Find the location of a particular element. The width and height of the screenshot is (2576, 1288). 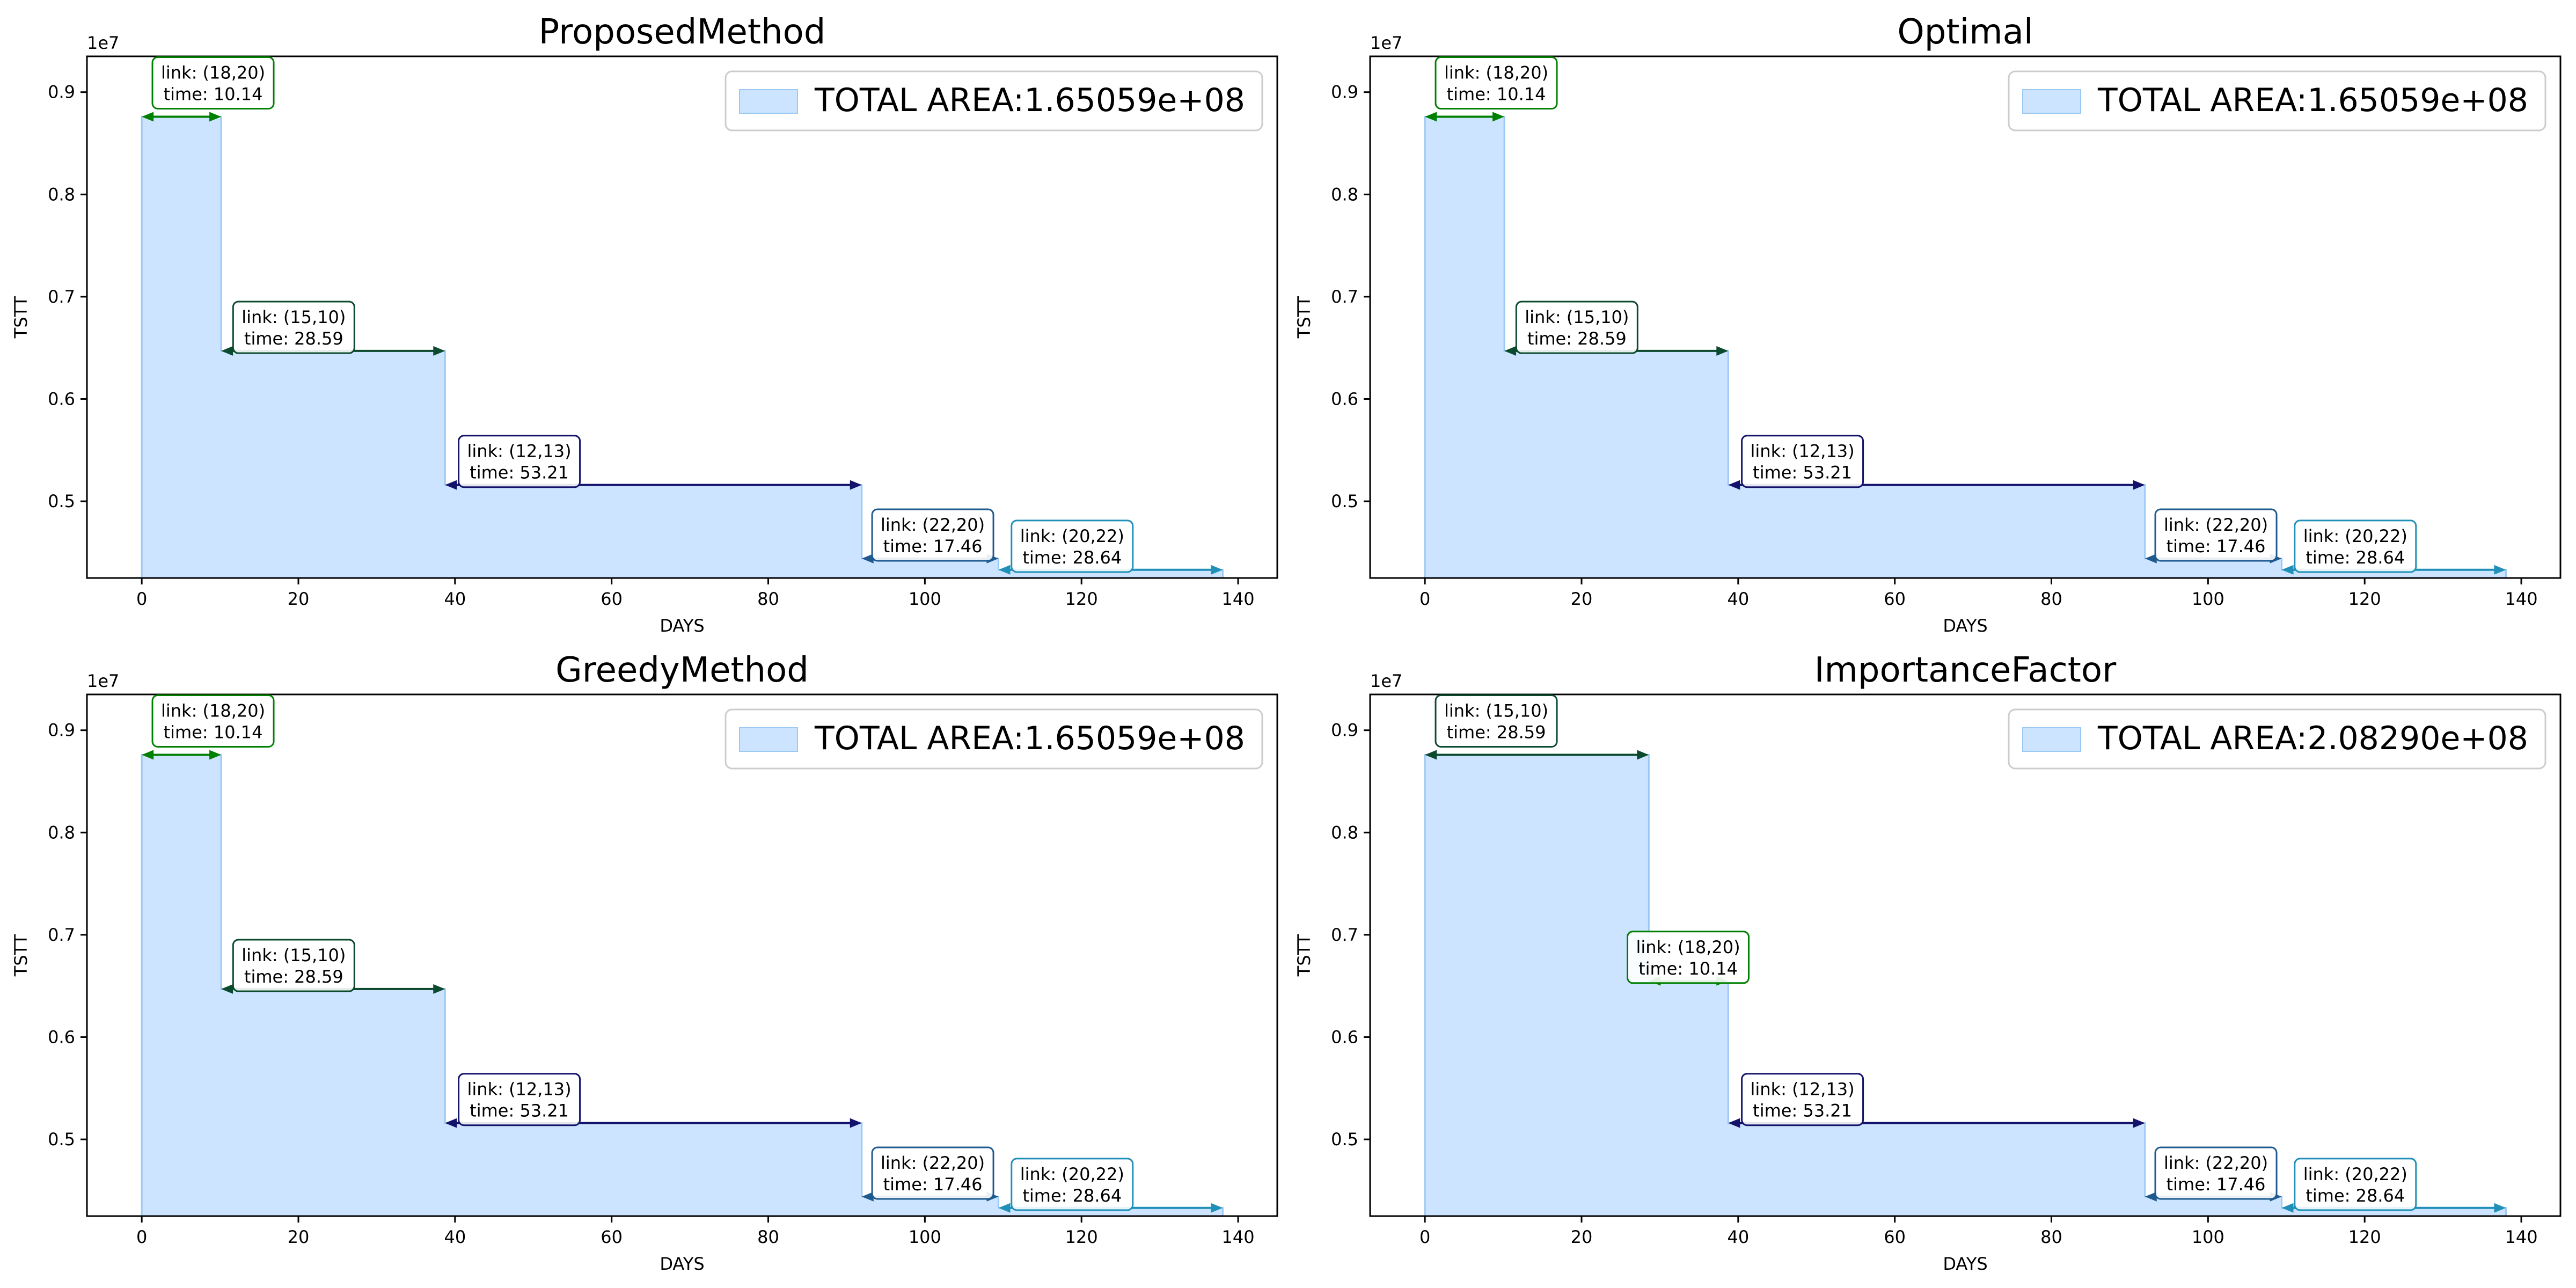

offset-label: 1e7 is located at coordinates (103, 43).